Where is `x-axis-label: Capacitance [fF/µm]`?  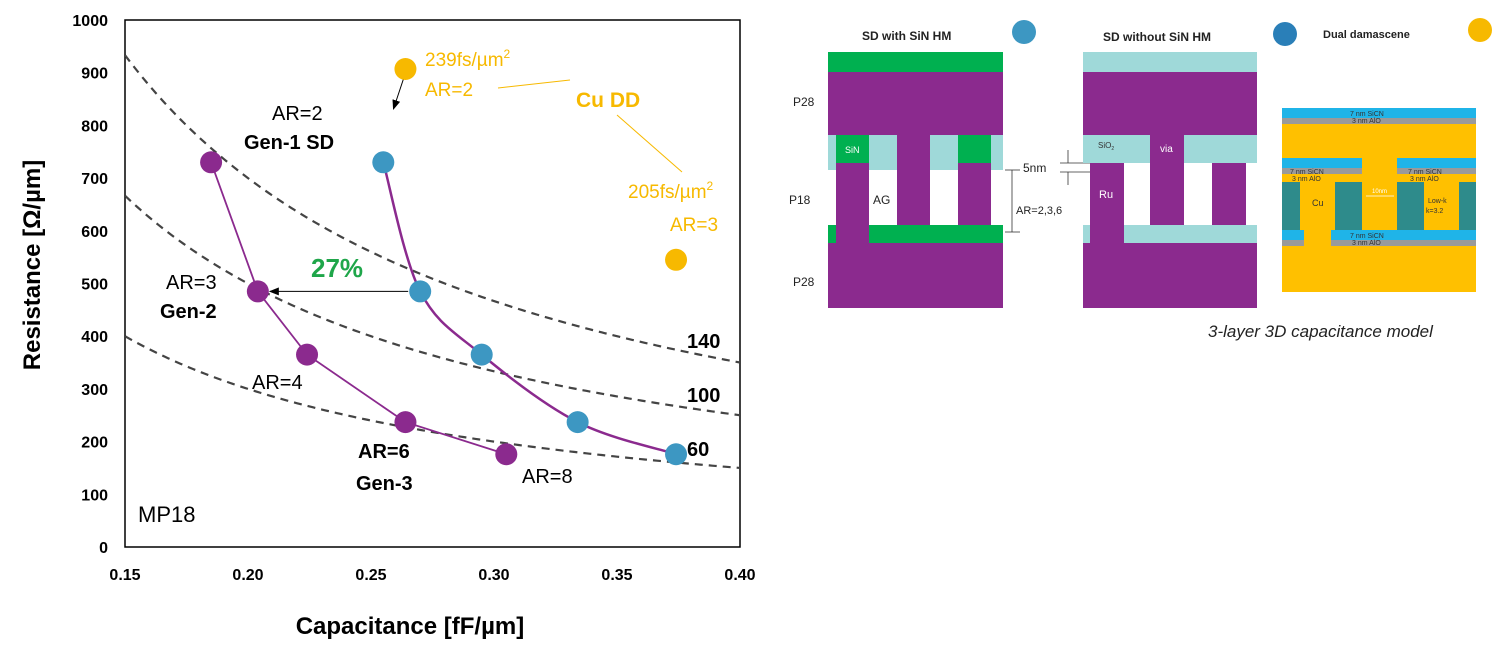 x-axis-label: Capacitance [fF/µm] is located at coordinates (410, 626).